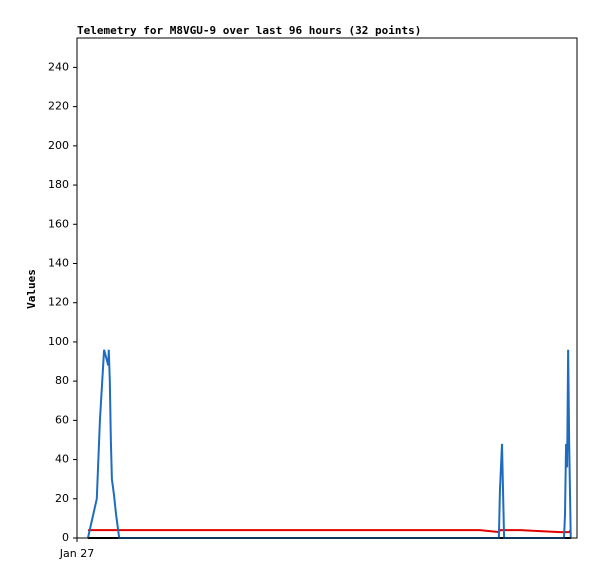 The height and width of the screenshot is (583, 597). What do you see at coordinates (58, 302) in the screenshot?
I see `y-tick-label: 120` at bounding box center [58, 302].